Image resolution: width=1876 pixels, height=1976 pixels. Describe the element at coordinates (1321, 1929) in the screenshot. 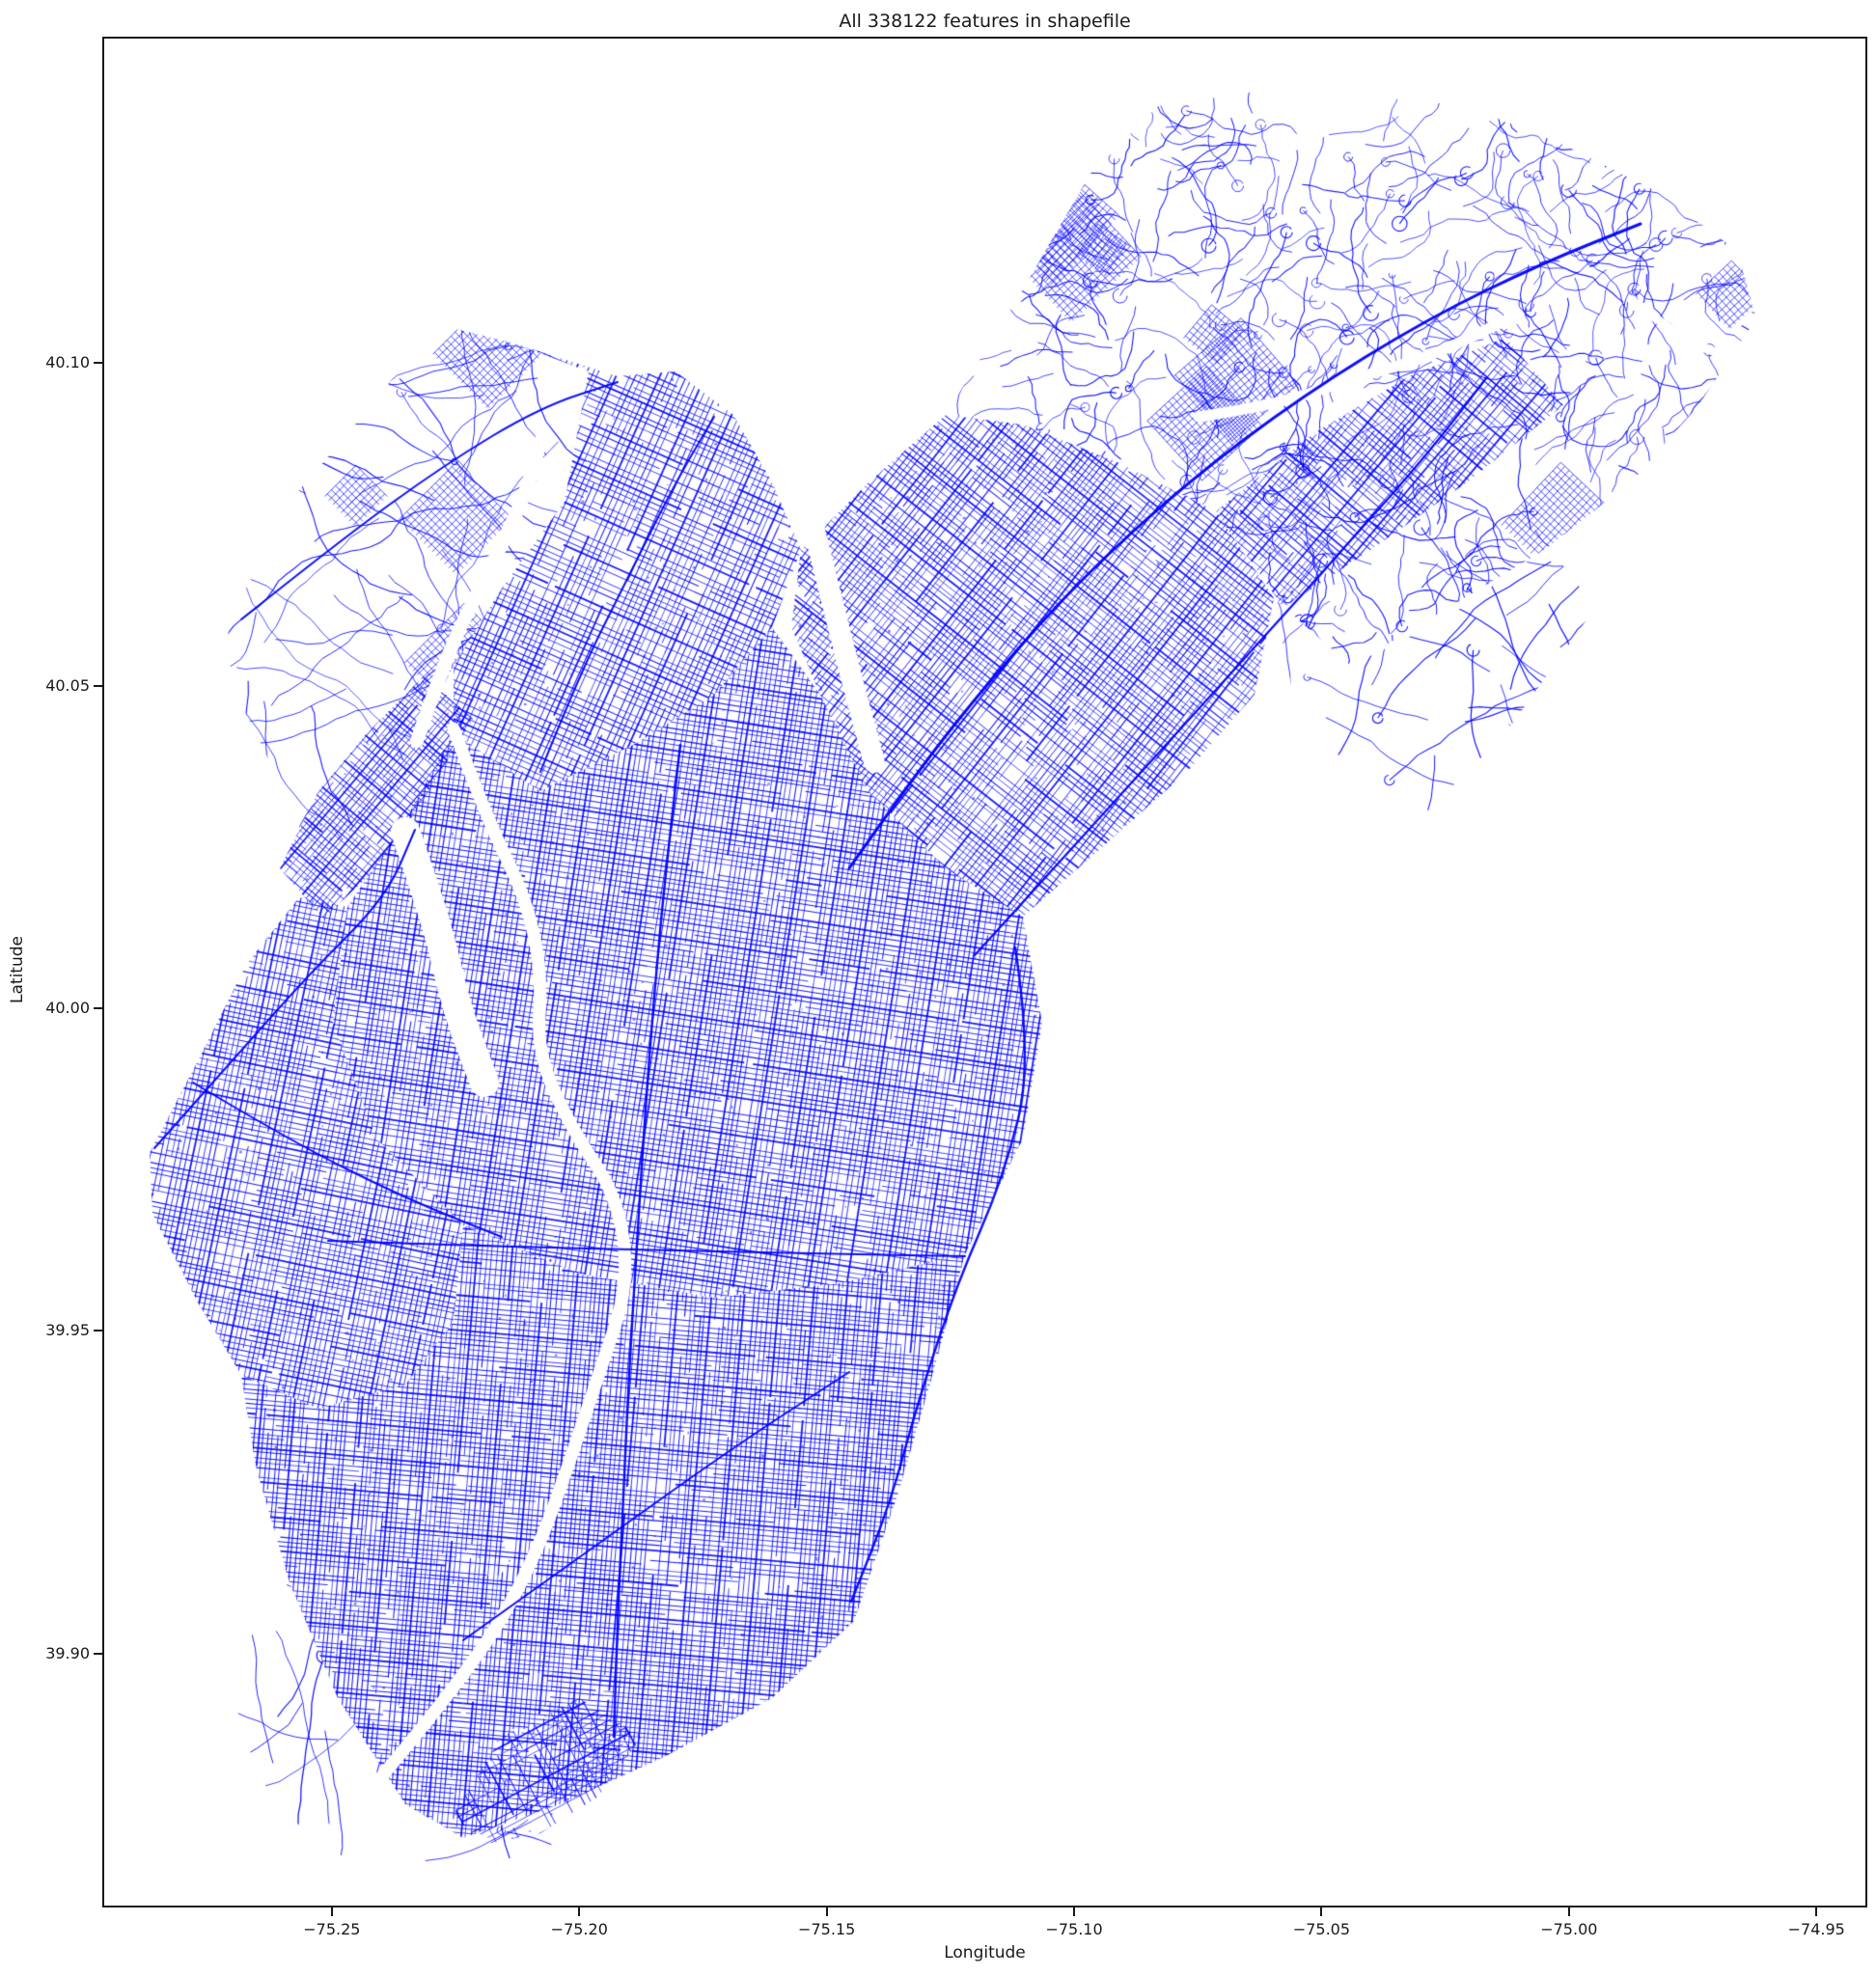

I see `x-tick-label: −75.05` at that location.